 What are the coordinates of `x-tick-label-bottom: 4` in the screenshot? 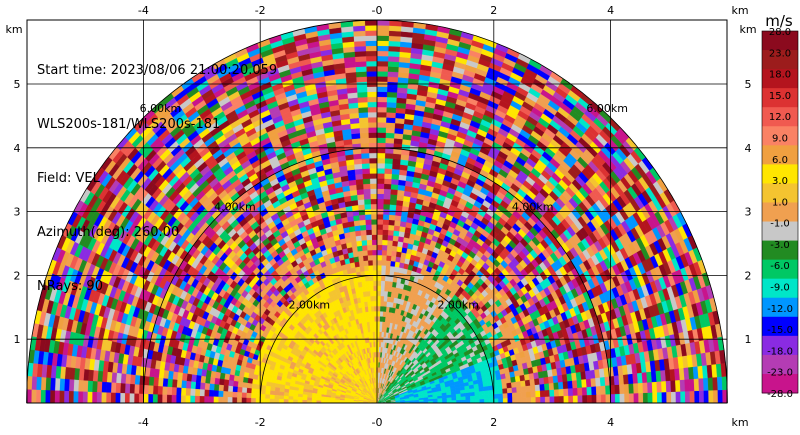 It's located at (610, 422).